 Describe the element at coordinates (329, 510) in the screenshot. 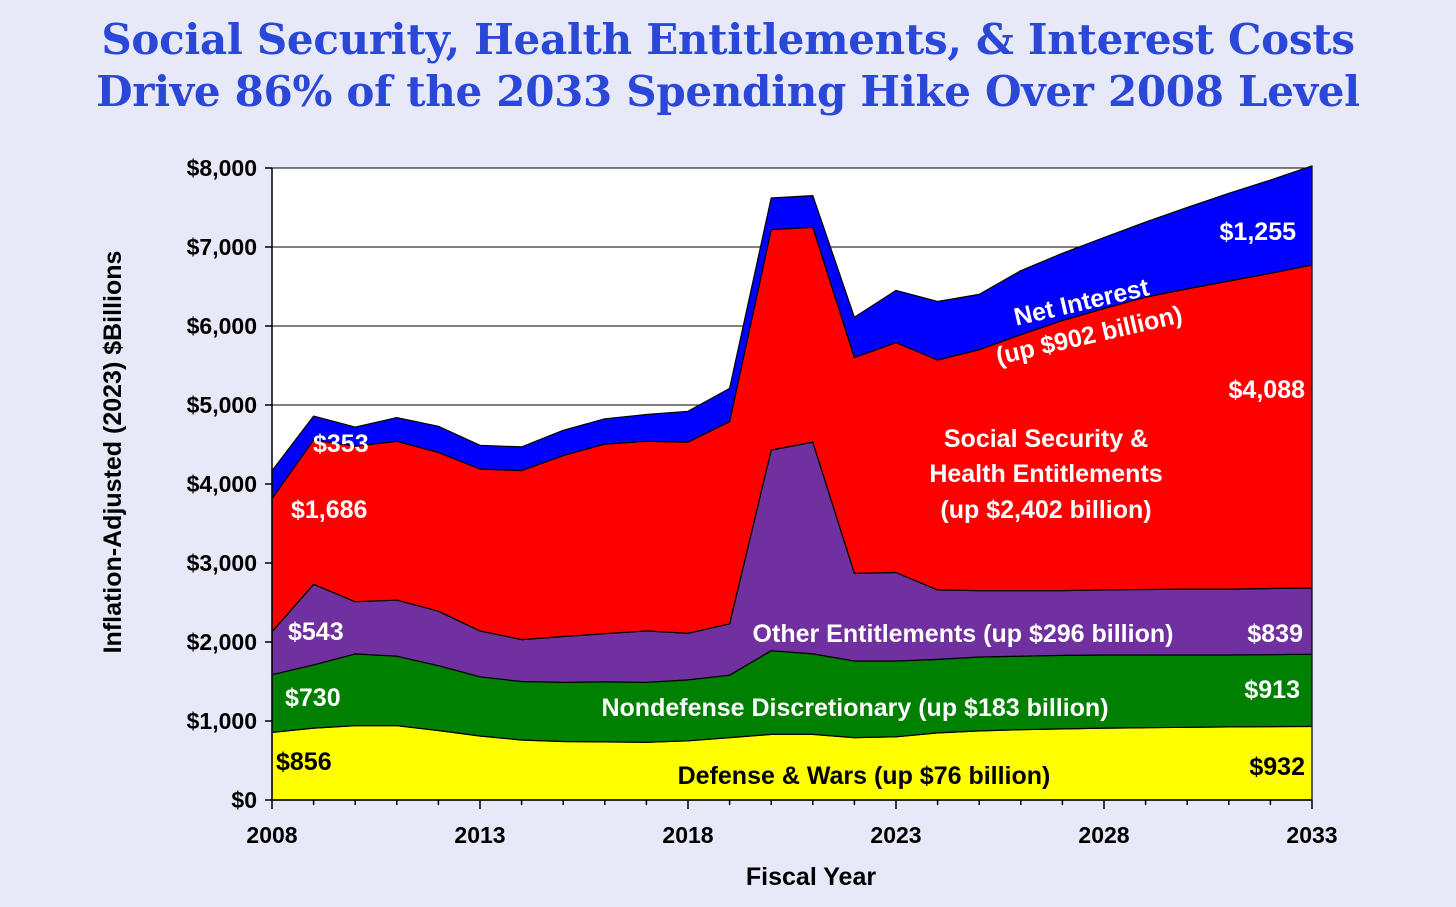

I see `label-ss-2008: $1,686` at that location.